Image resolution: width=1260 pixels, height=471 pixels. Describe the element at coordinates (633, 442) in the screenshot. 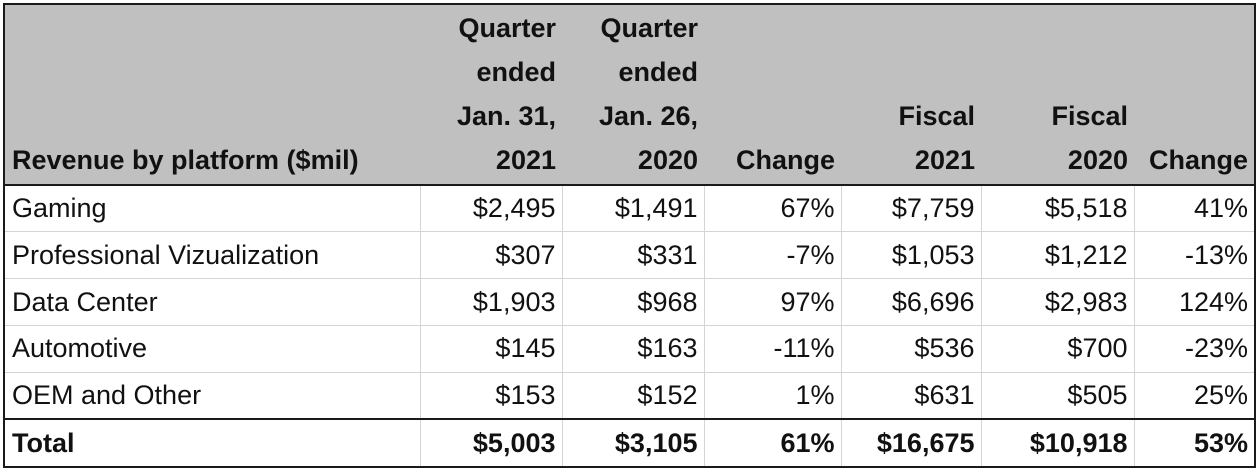

I see `total-quarter-2020-cell: $3,105` at that location.